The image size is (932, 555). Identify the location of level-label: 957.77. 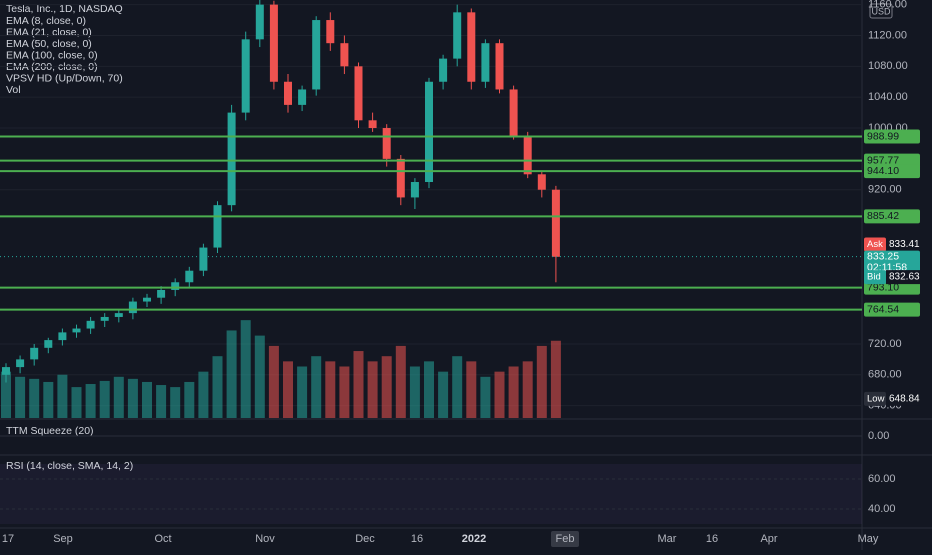
(883, 160).